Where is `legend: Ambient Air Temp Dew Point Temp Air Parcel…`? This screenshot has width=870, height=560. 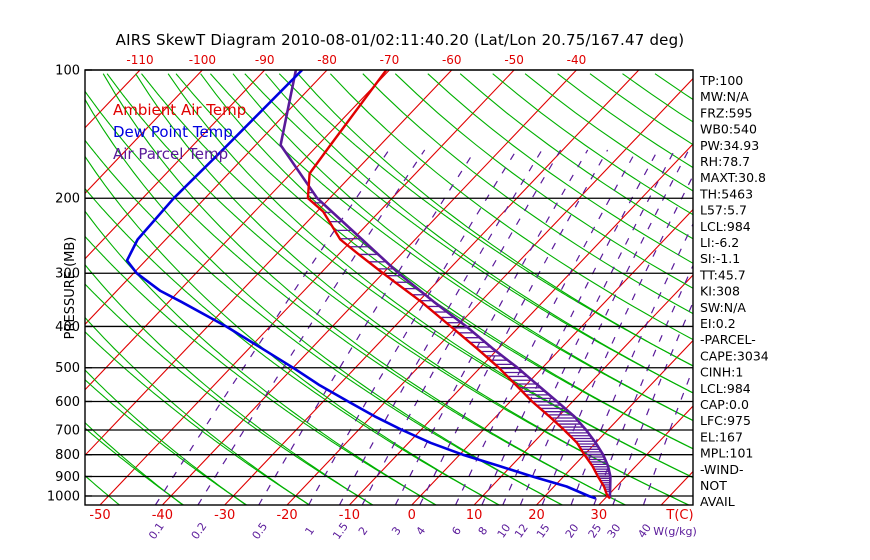 legend: Ambient Air Temp Dew Point Temp Air Parcel… is located at coordinates (179, 132).